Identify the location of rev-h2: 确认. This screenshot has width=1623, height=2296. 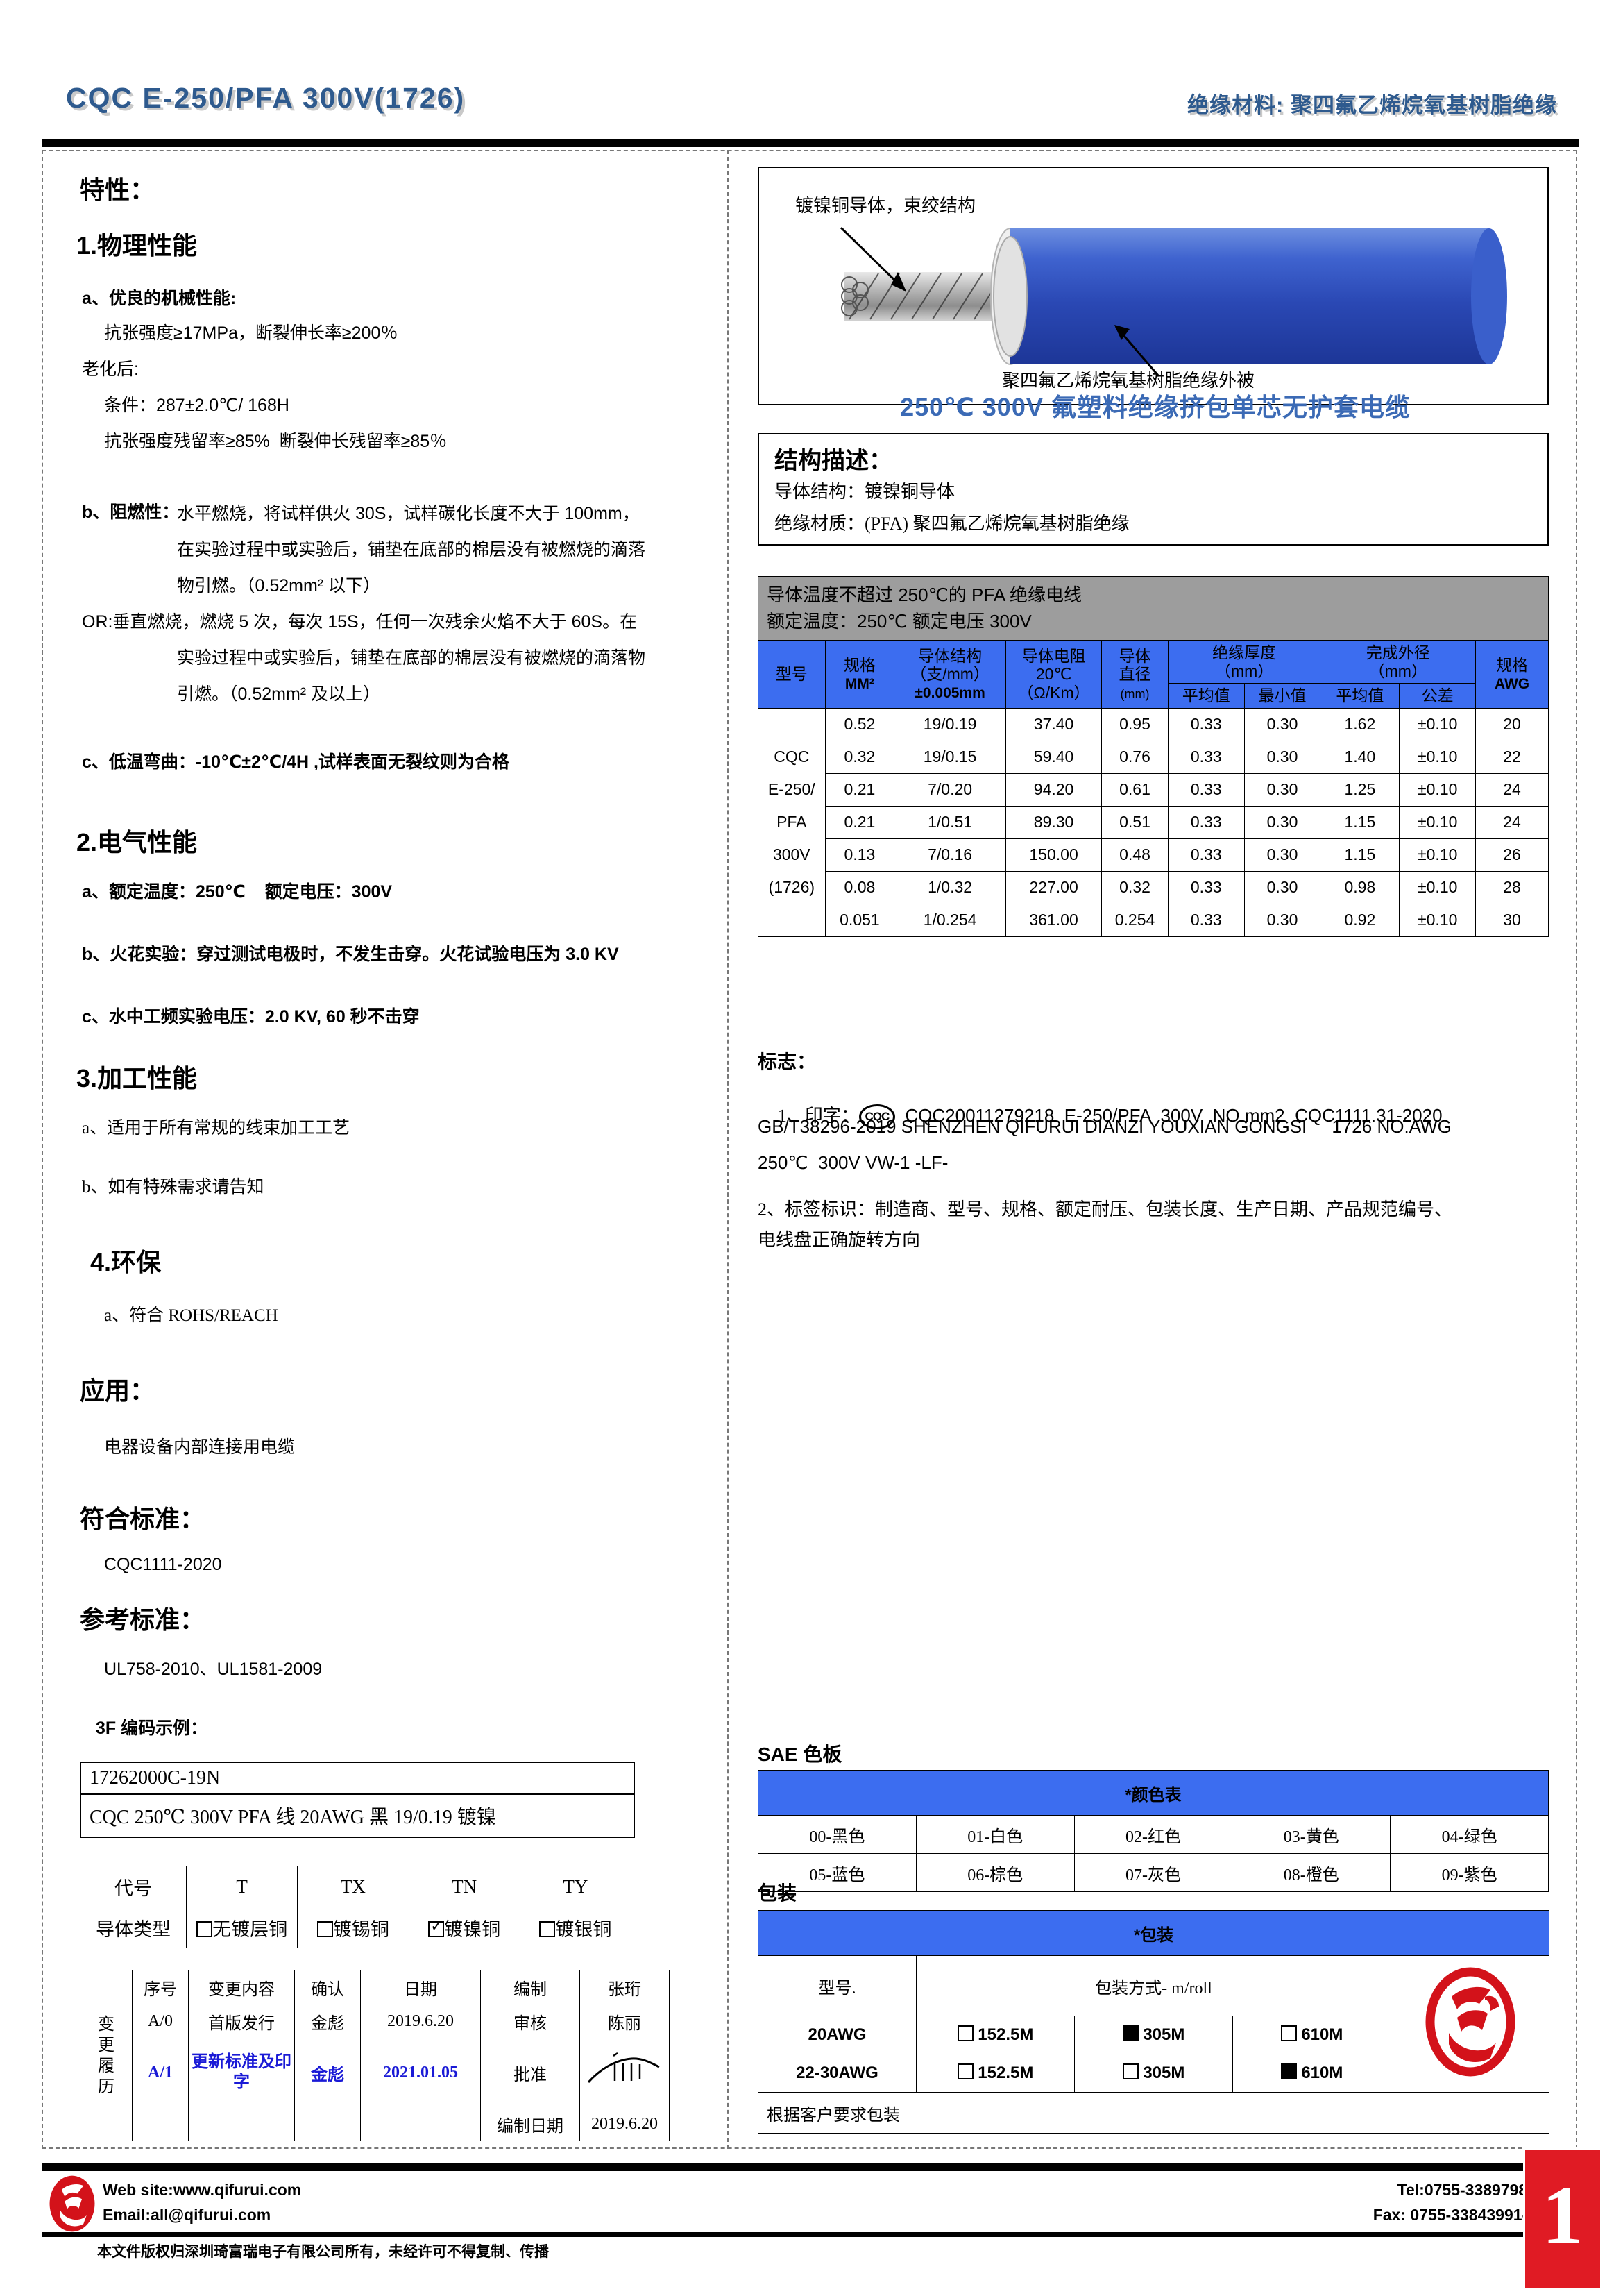
(327, 1987).